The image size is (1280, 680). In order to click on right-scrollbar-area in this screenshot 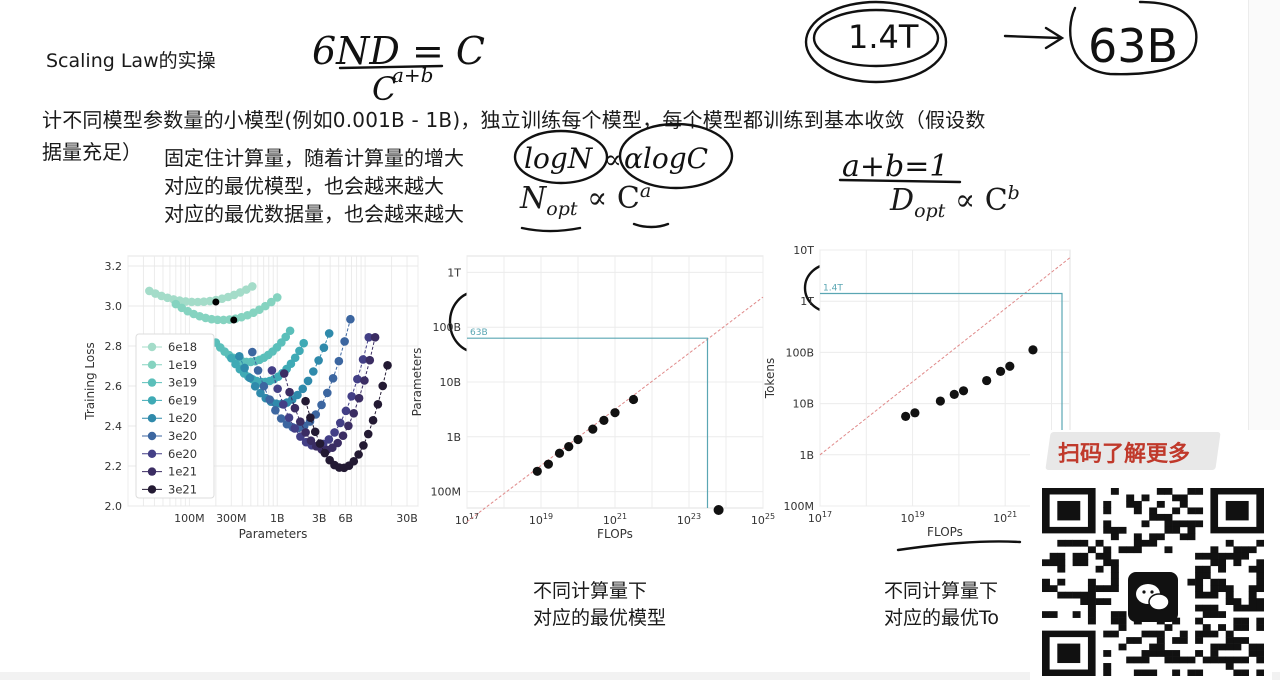, I will do `click(1264, 215)`.